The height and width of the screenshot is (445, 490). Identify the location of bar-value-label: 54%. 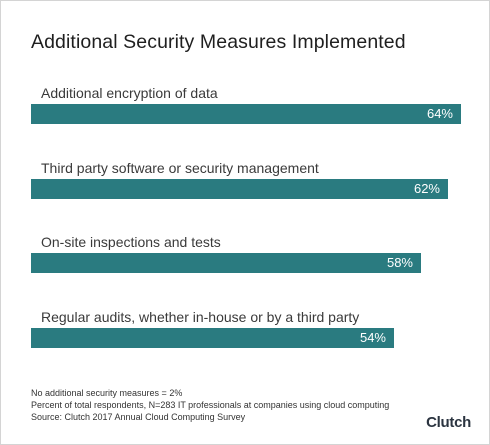
(372, 337).